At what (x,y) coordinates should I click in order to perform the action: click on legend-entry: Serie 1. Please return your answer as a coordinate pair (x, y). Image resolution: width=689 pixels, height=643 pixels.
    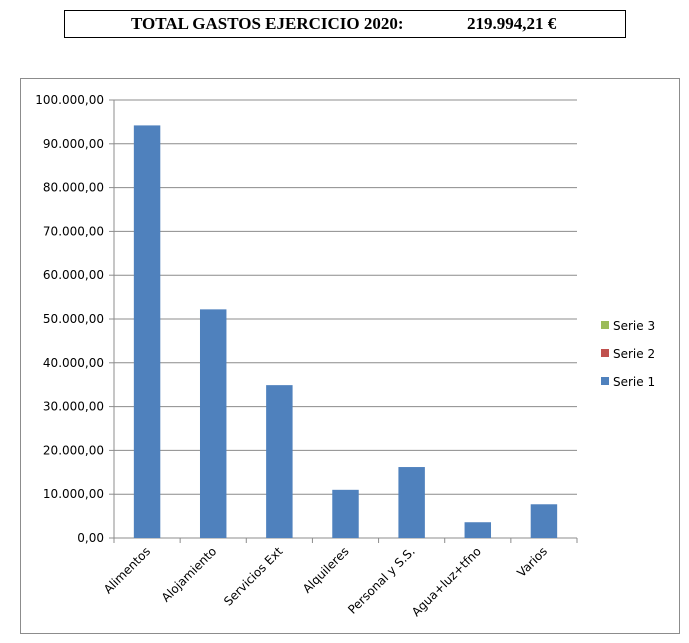
    Looking at the image, I should click on (634, 382).